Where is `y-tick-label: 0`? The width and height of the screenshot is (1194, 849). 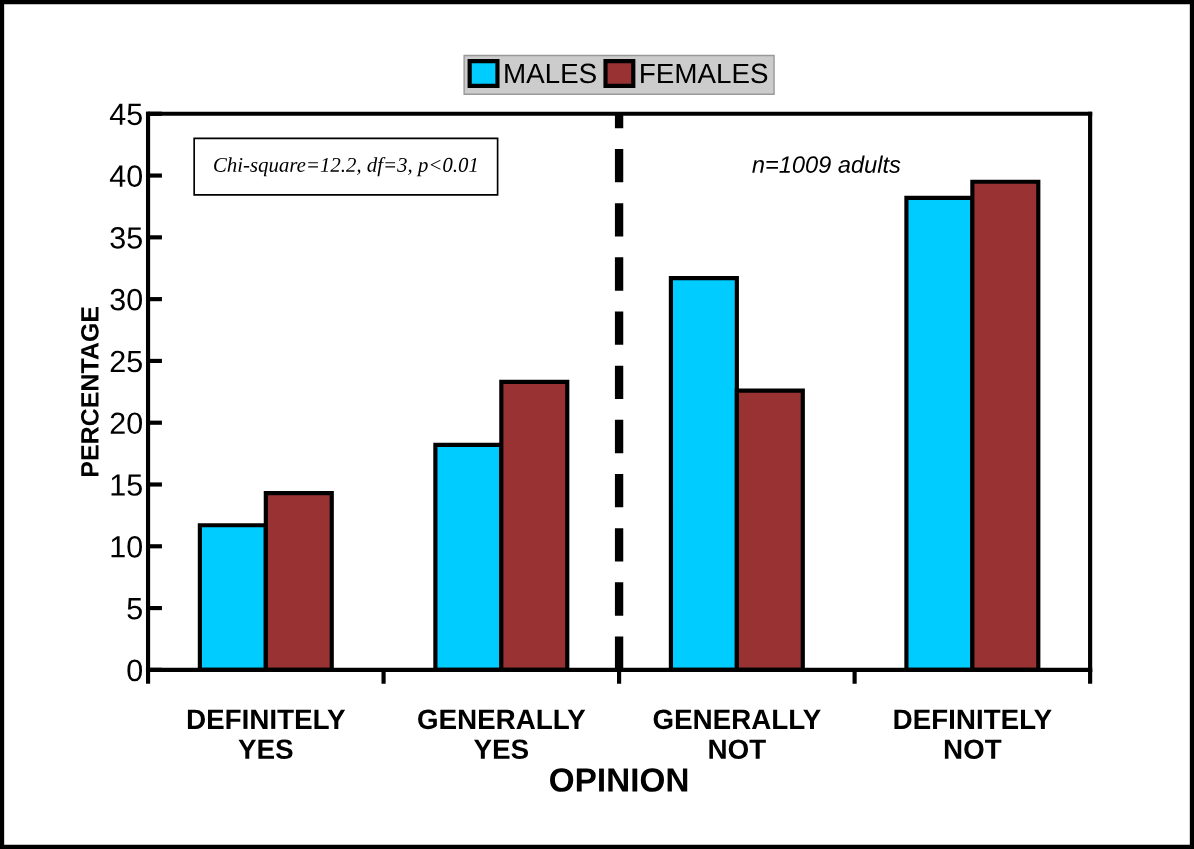
y-tick-label: 0 is located at coordinates (134, 670).